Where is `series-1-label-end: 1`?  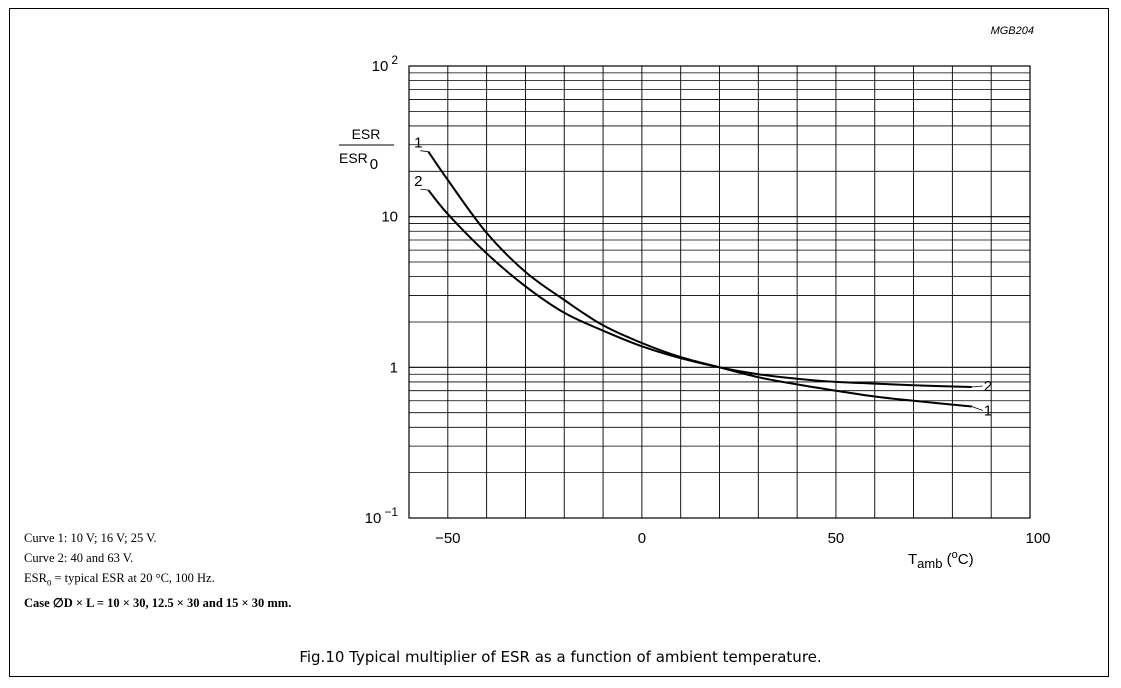 series-1-label-end: 1 is located at coordinates (988, 410).